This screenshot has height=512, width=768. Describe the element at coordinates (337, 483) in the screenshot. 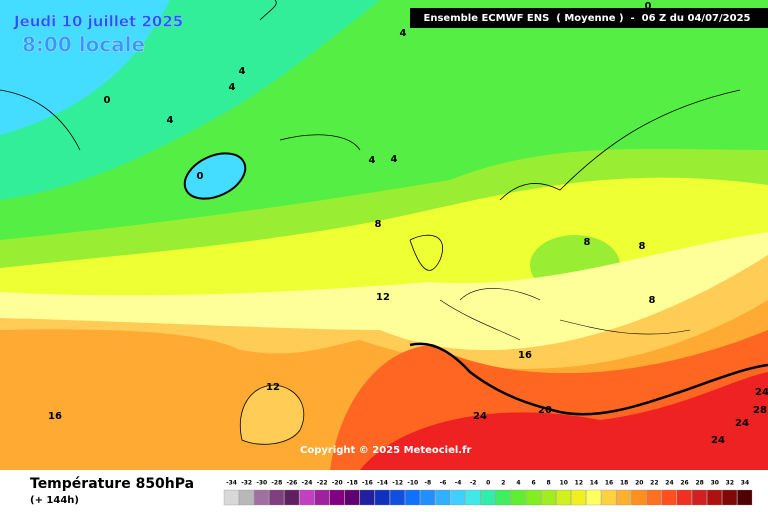

I see `scale-tick: -20` at that location.